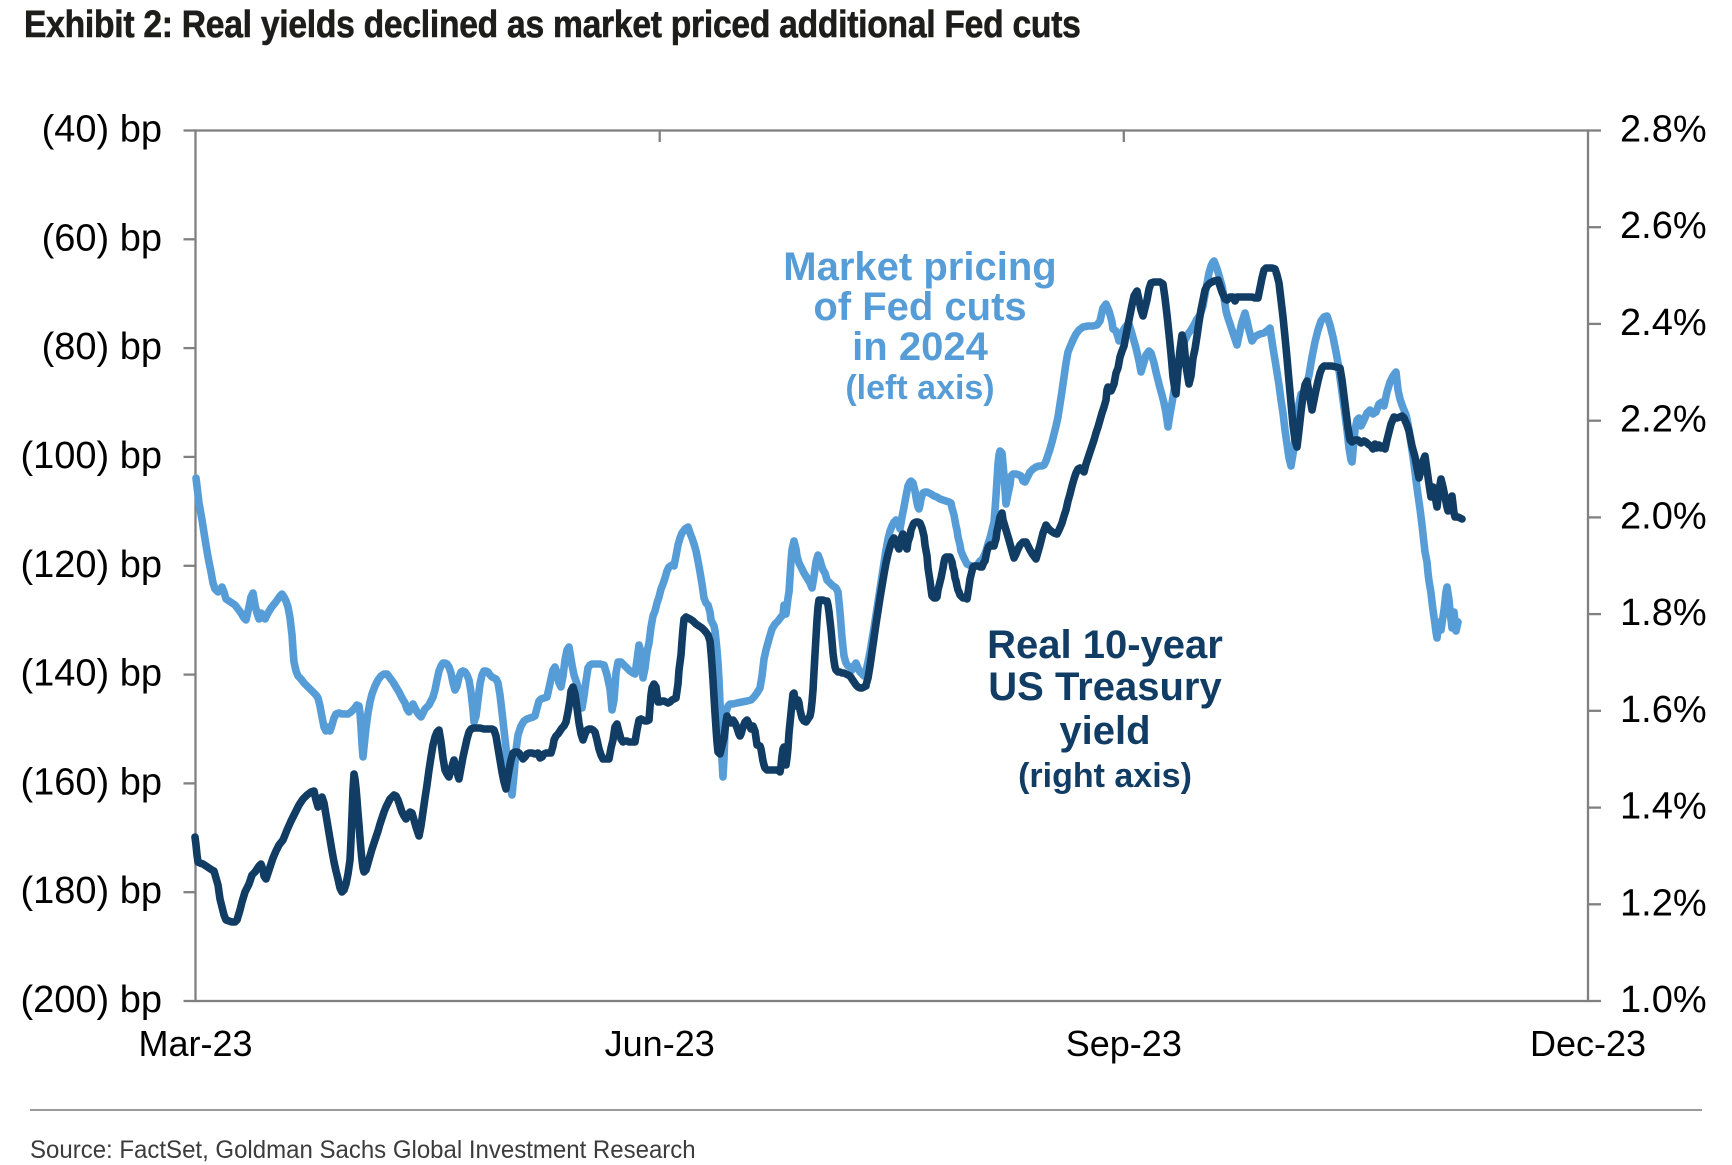  What do you see at coordinates (91, 456) in the screenshot?
I see `svg-text: (100) bp` at bounding box center [91, 456].